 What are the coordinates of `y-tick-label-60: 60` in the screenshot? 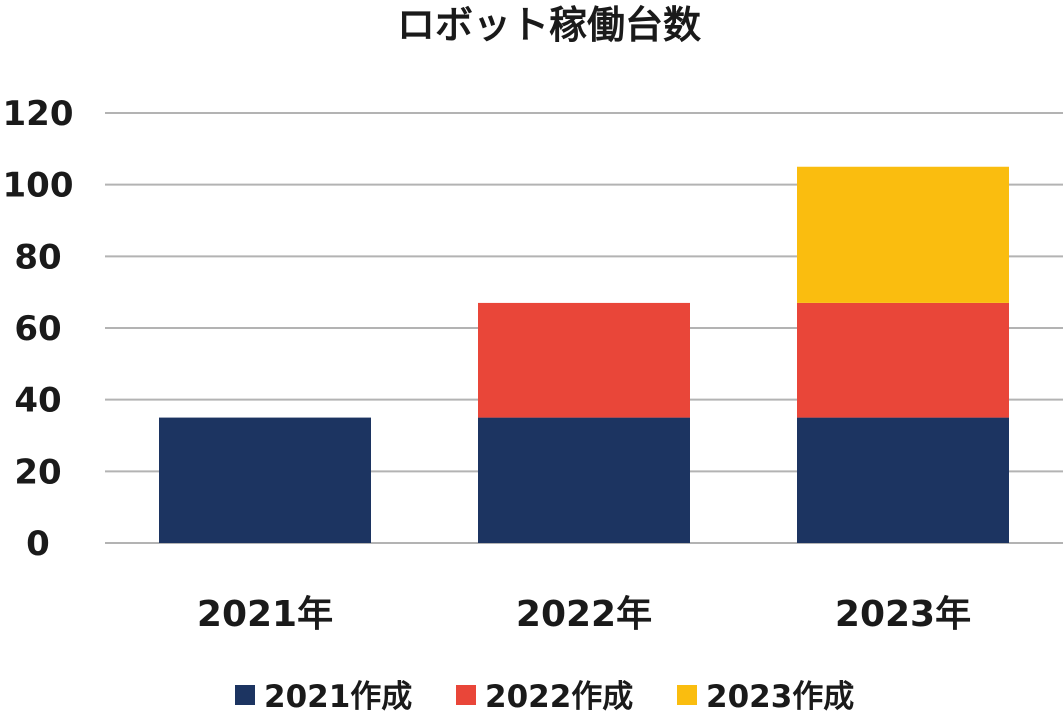 It's located at (37, 329).